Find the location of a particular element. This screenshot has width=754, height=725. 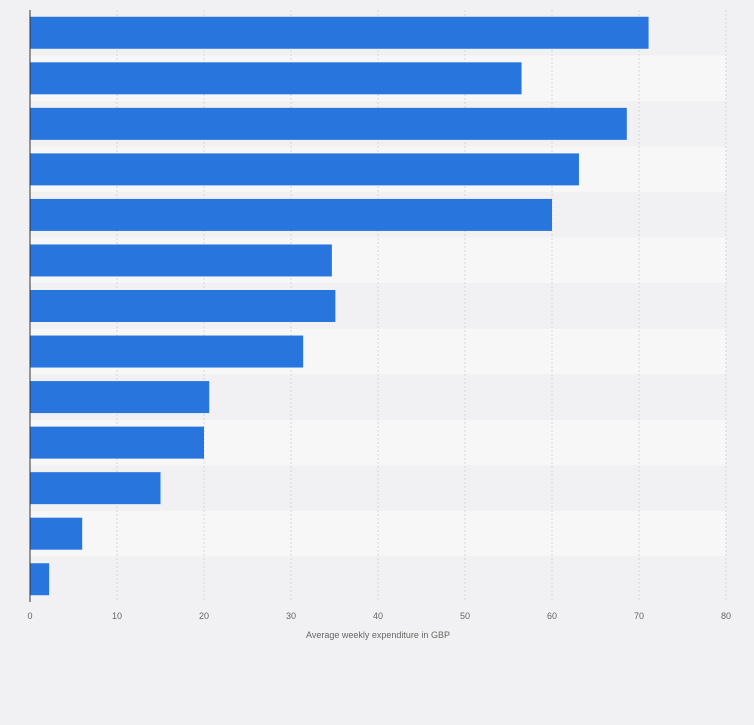

x-axis-label: Average weekly expenditure in GBP is located at coordinates (378, 635).